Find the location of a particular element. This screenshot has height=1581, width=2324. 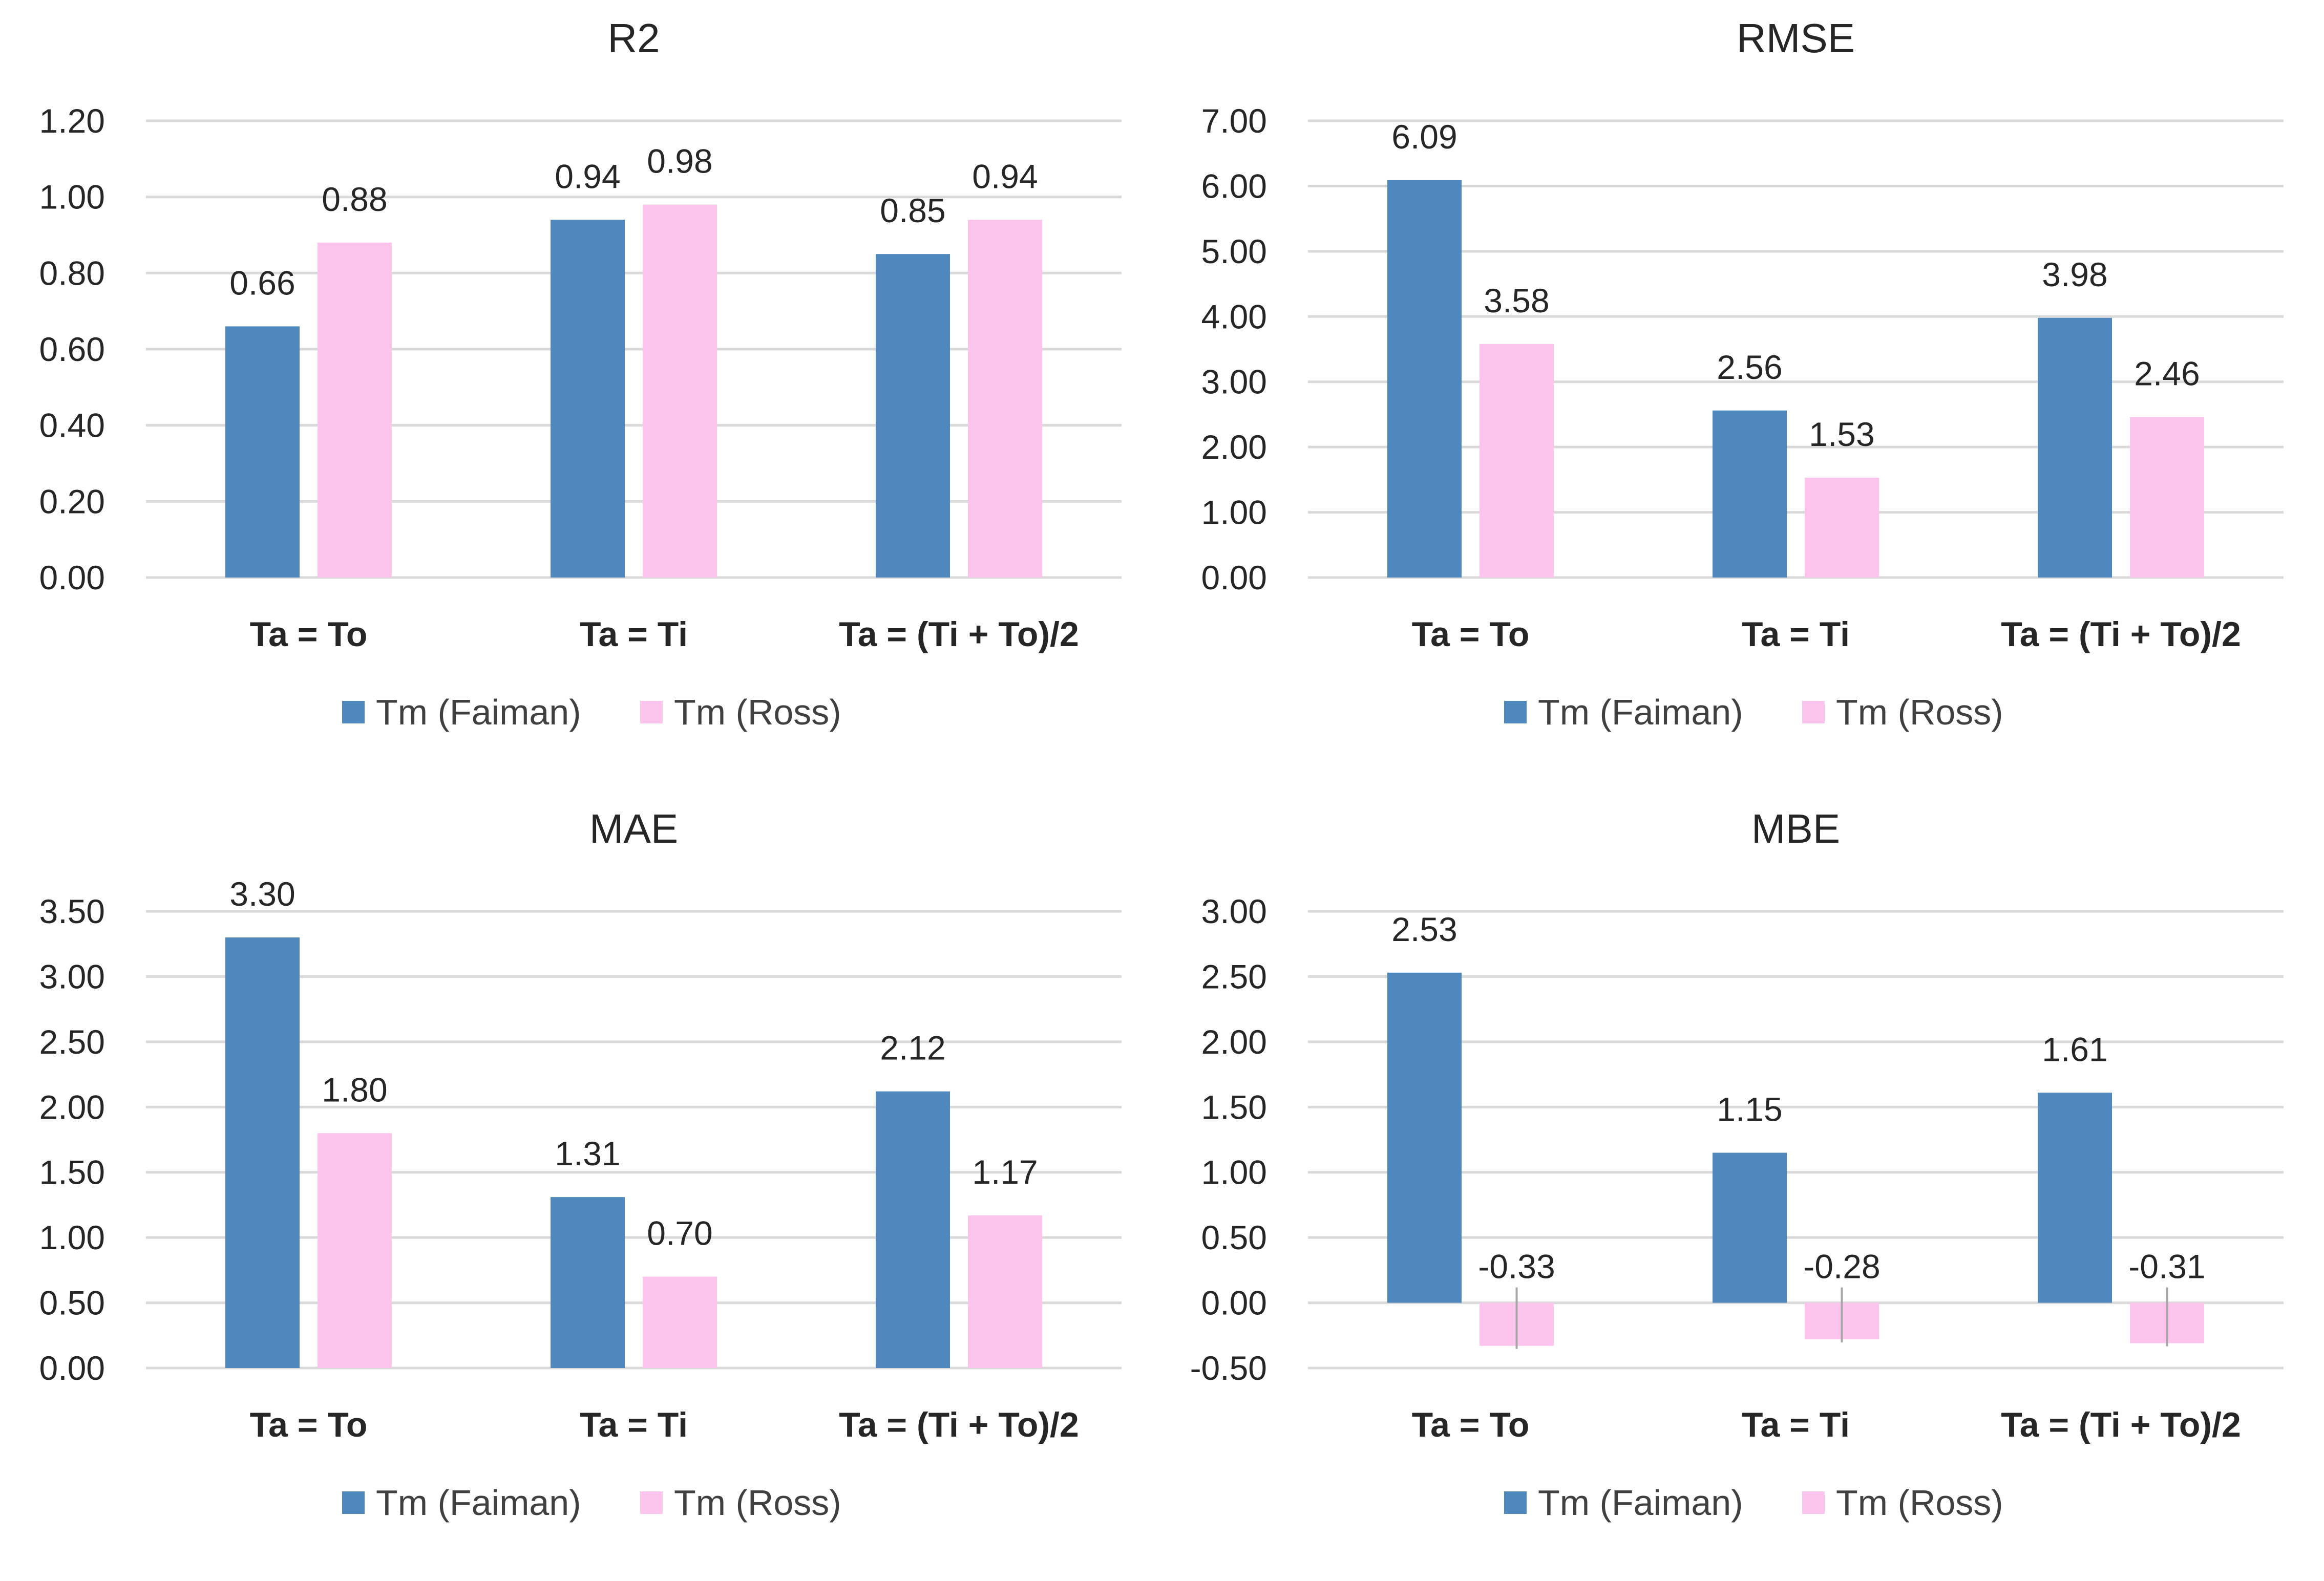

data-label: 1.17 is located at coordinates (1005, 1172).